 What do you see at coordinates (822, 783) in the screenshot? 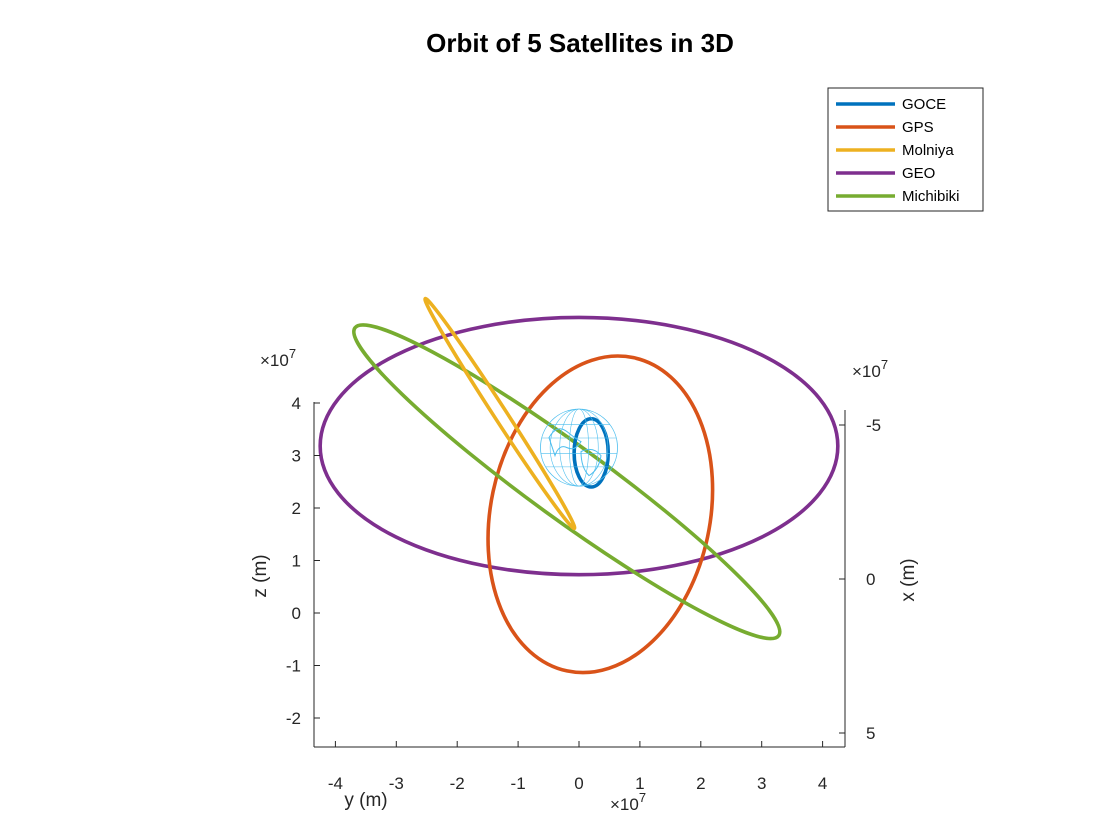
I see `y-tick-label: 4` at bounding box center [822, 783].